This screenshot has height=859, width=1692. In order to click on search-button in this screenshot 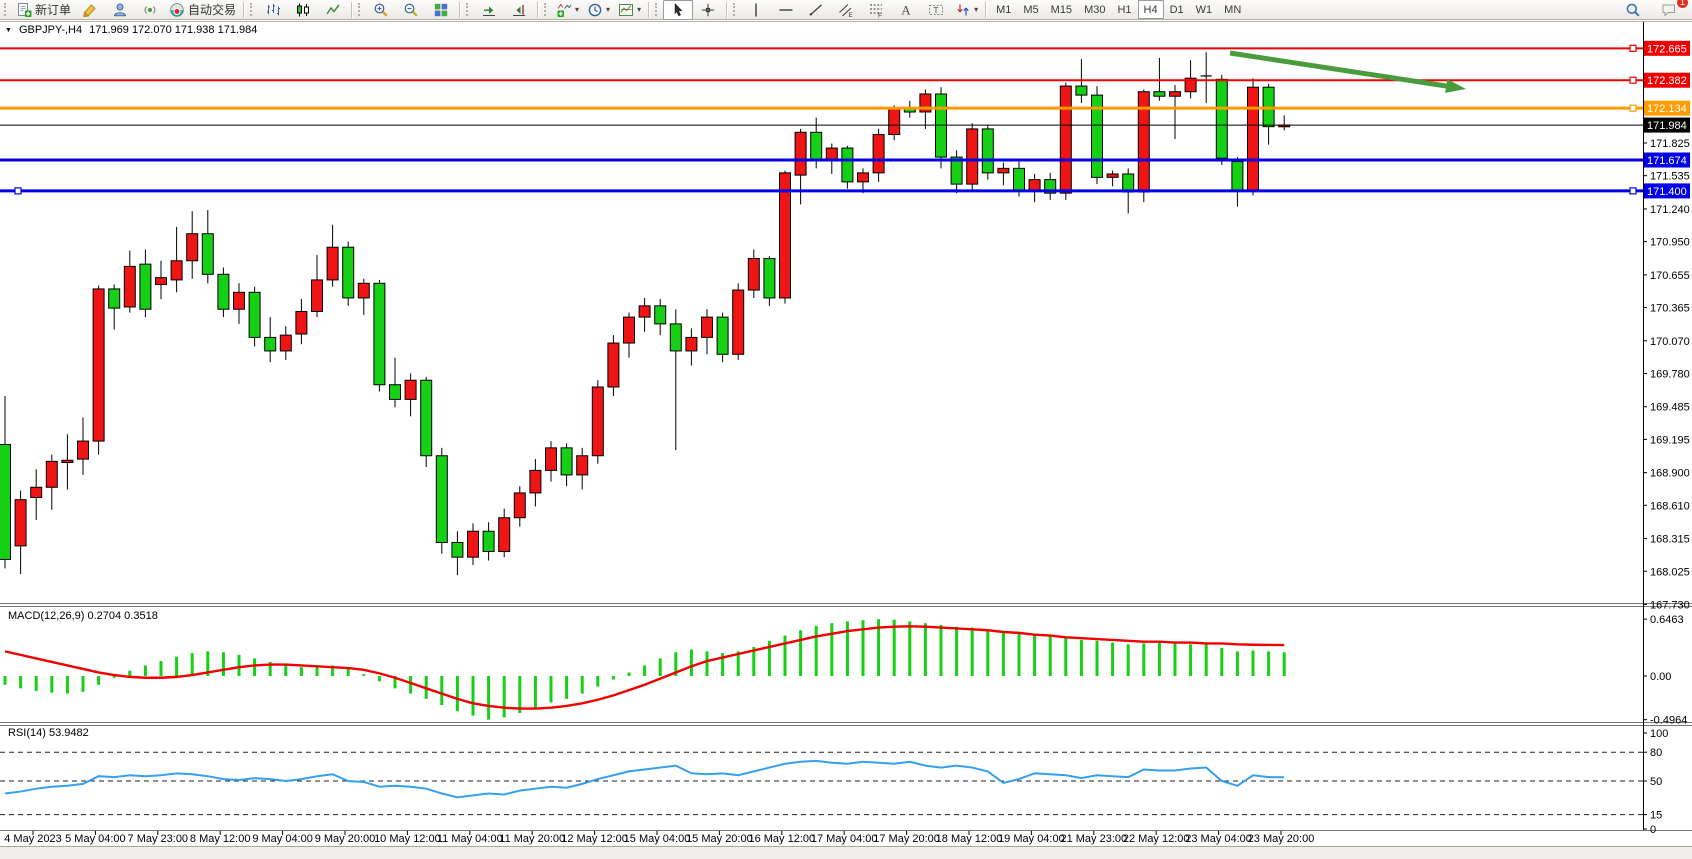, I will do `click(1633, 10)`.